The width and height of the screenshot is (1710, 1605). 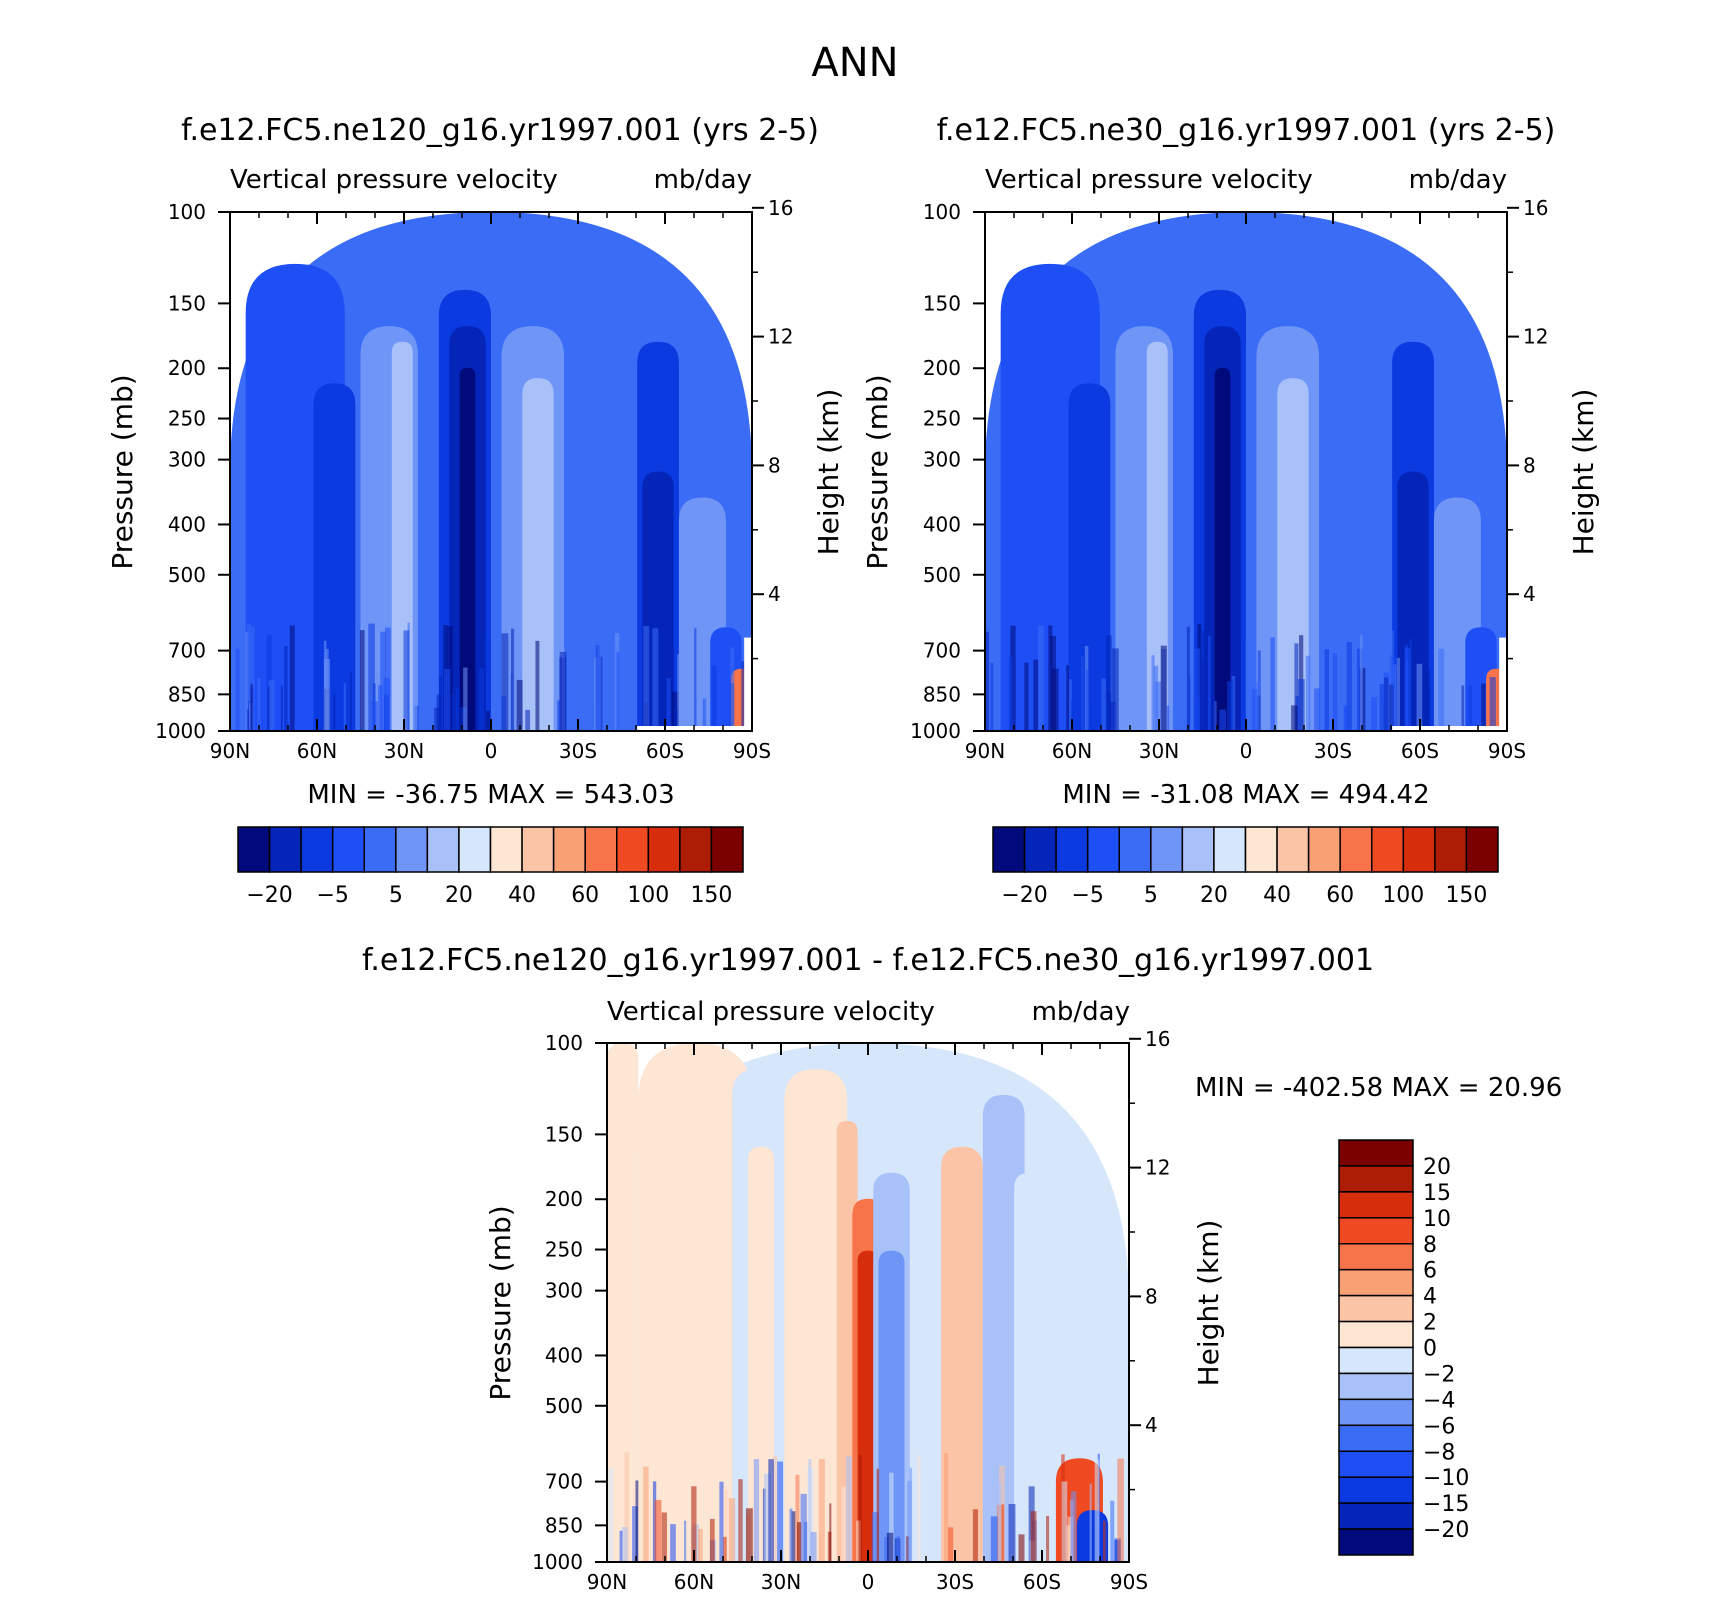 I want to click on colorbar-label: −2, so click(x=1439, y=1374).